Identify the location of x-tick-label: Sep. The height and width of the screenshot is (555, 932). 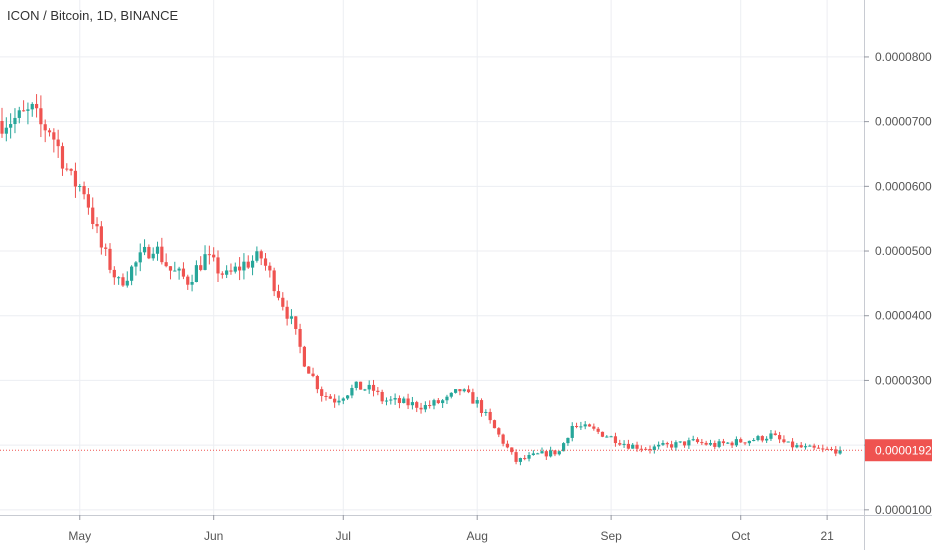
(611, 536).